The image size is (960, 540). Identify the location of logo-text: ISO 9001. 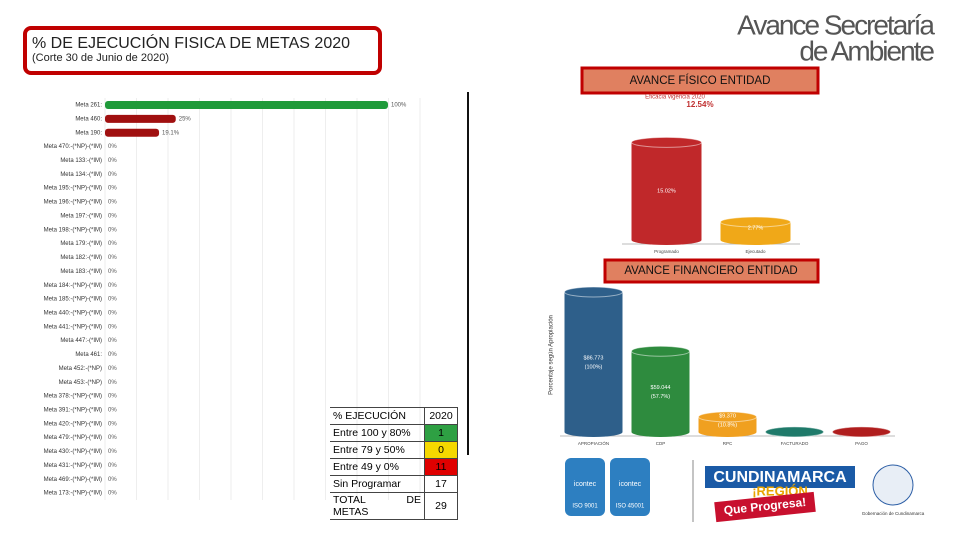
(585, 507).